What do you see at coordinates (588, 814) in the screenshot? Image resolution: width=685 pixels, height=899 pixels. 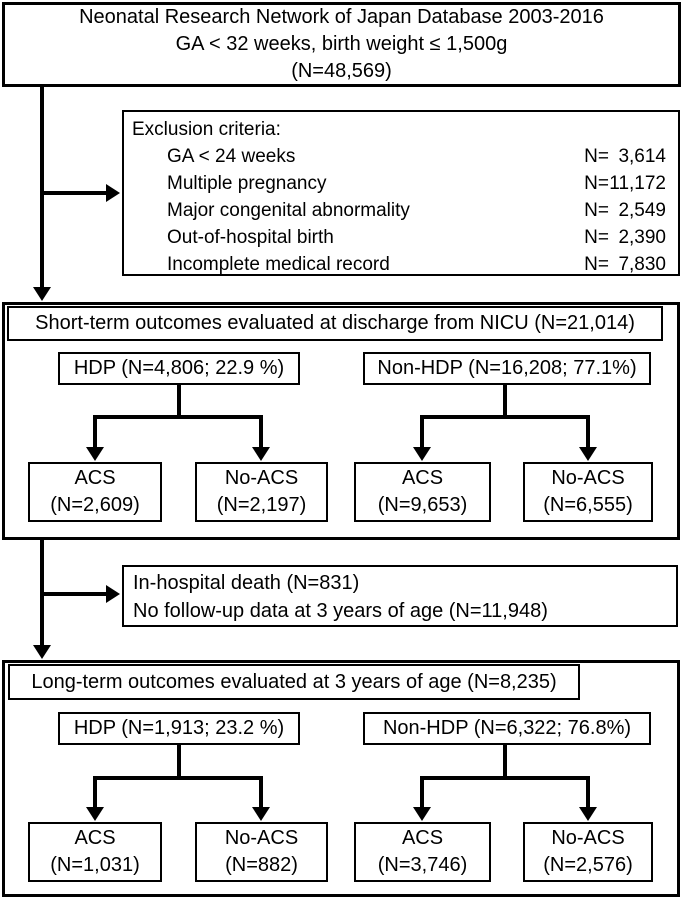 I see `lt-nonhdp-noacs-arrowhead` at bounding box center [588, 814].